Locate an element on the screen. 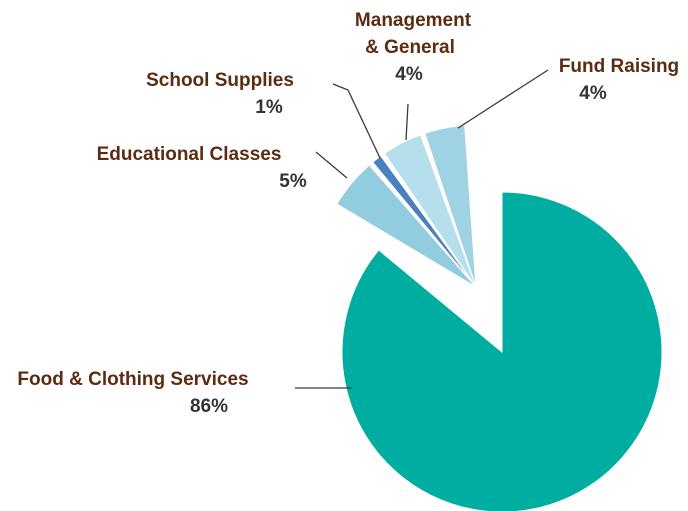 The height and width of the screenshot is (511, 688). label-management-general-line1: Management is located at coordinates (413, 20).